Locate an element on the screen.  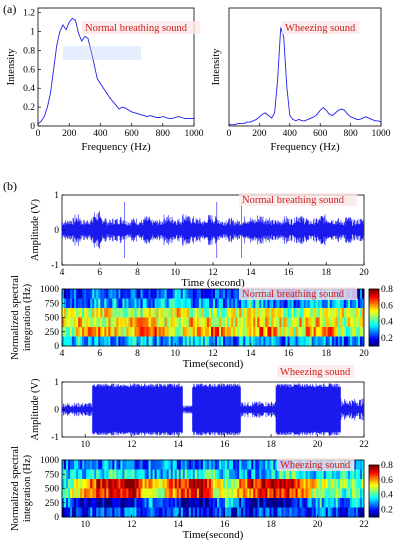
panel-label-b: (b) is located at coordinates (10, 186).